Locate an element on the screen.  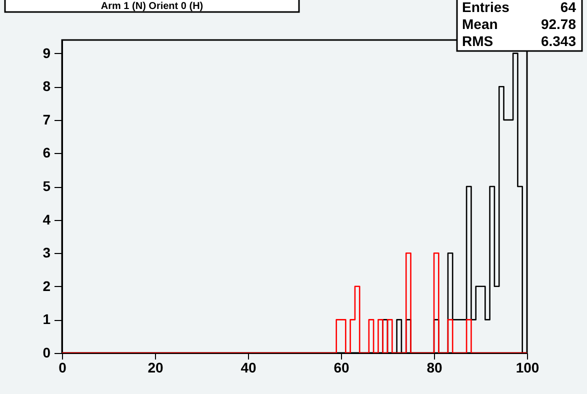
y-tick-label: 2 is located at coordinates (46, 286).